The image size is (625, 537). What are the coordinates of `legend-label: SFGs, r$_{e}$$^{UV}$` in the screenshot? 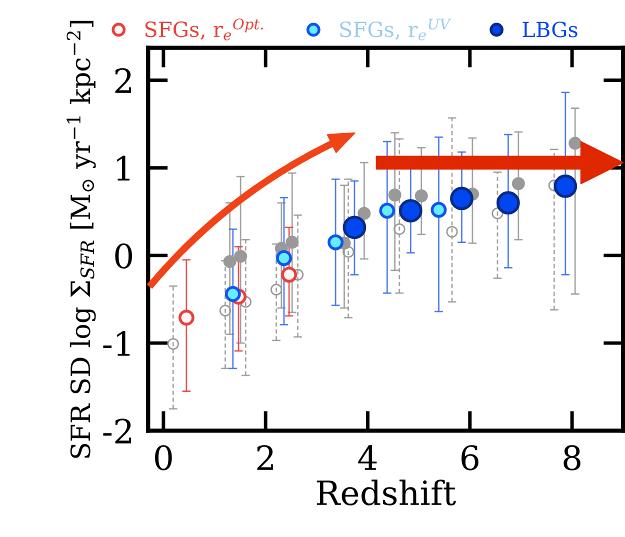 It's located at (396, 29).